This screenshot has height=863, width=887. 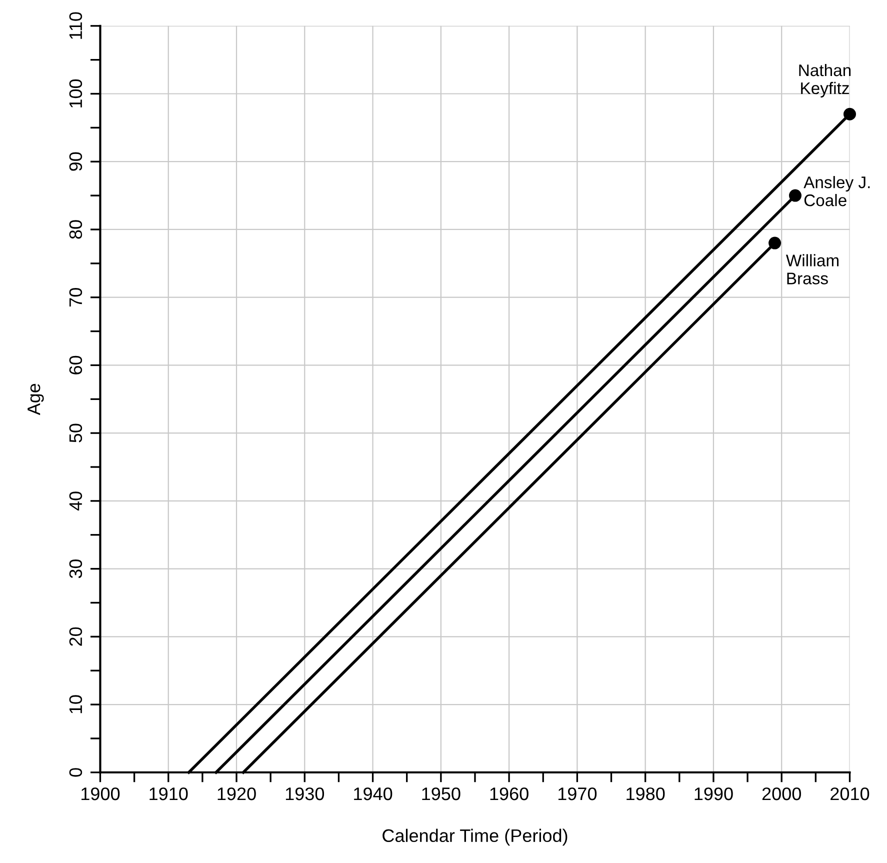 What do you see at coordinates (441, 793) in the screenshot?
I see `x-tick-label: 1950` at bounding box center [441, 793].